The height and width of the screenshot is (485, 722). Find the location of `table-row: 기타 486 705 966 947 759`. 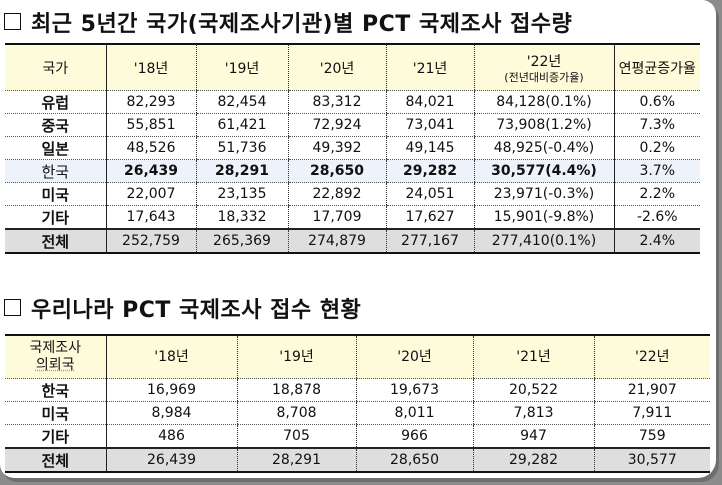

table-row: 기타 486 705 966 947 759 is located at coordinates (357, 436).